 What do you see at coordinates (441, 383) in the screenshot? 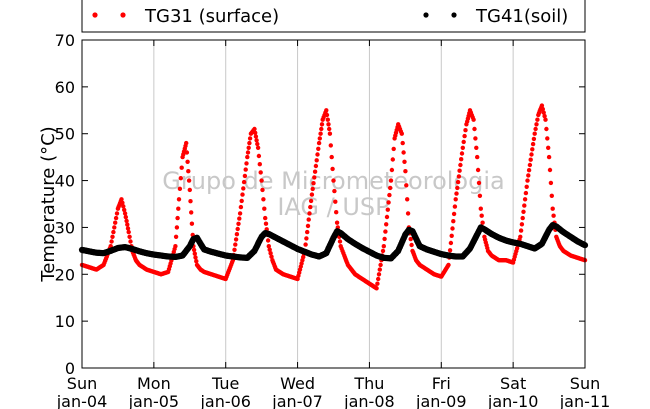
I see `x-tick-label-day: Fri` at bounding box center [441, 383].